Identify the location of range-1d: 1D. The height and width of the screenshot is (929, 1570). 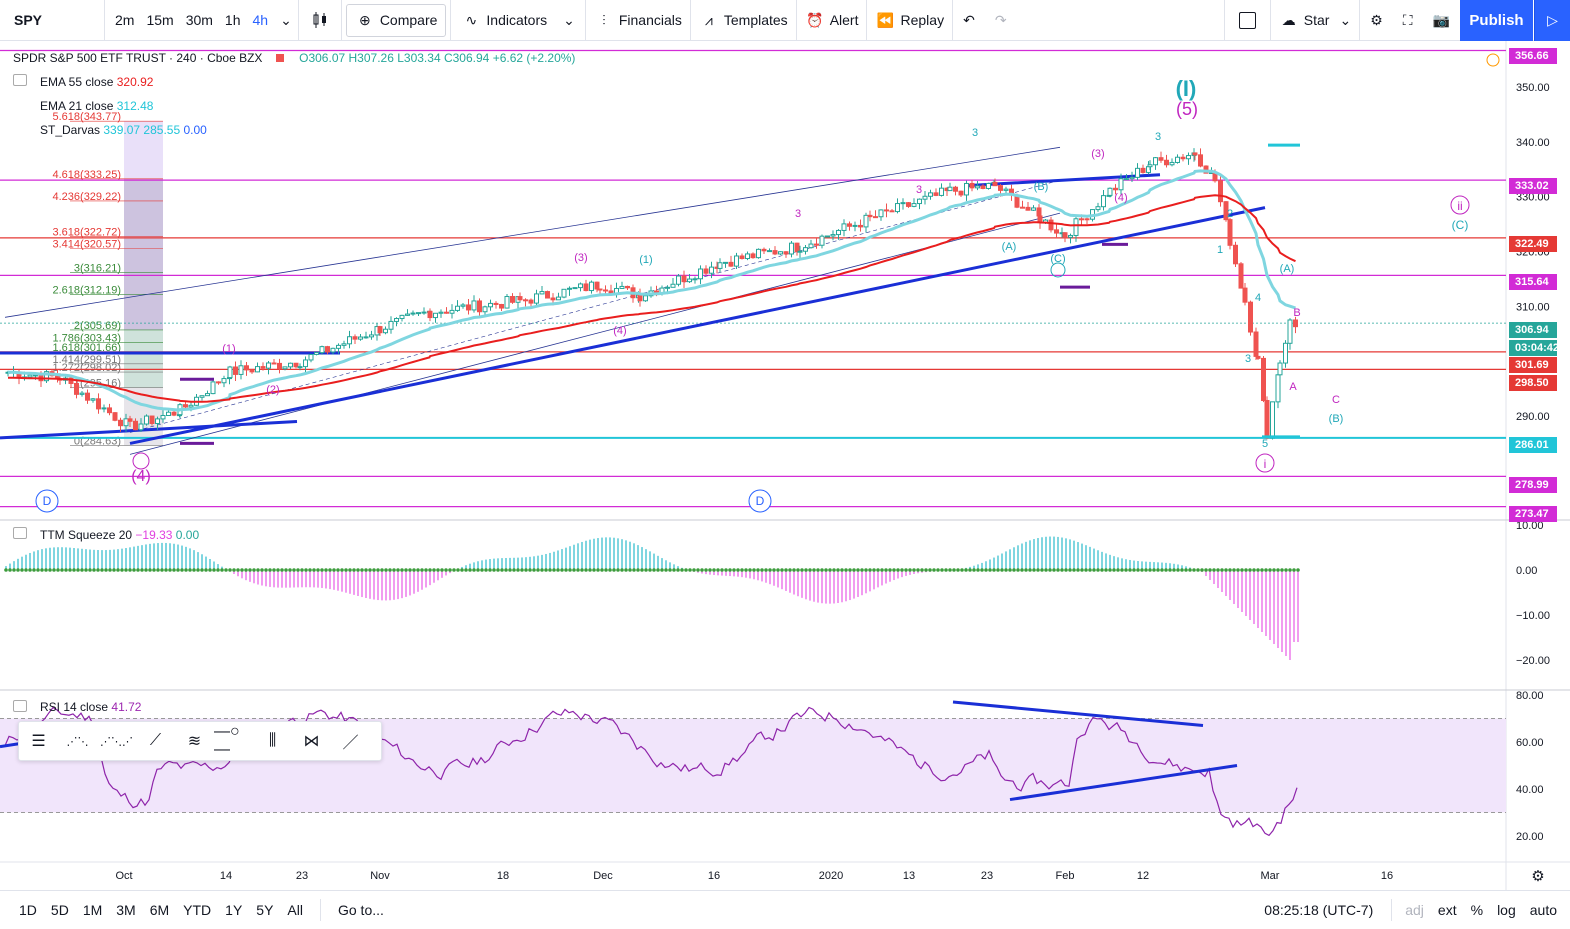
(28, 910).